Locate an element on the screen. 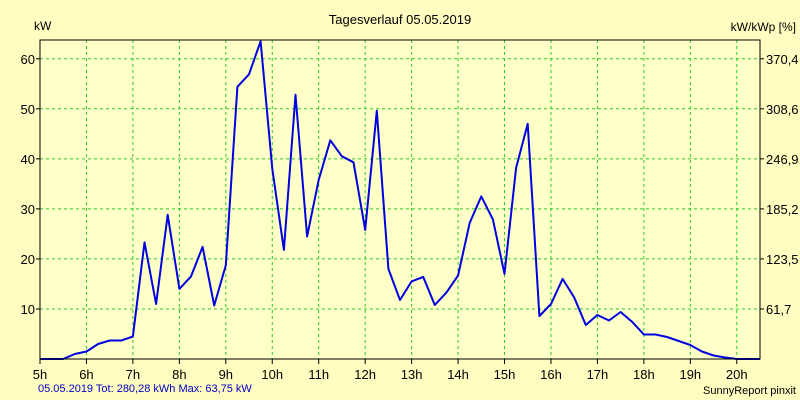 The width and height of the screenshot is (800, 400). summary-text: 05.05.2019 Tot: 280,28 kWh Max: 63,75 kW is located at coordinates (145, 389).